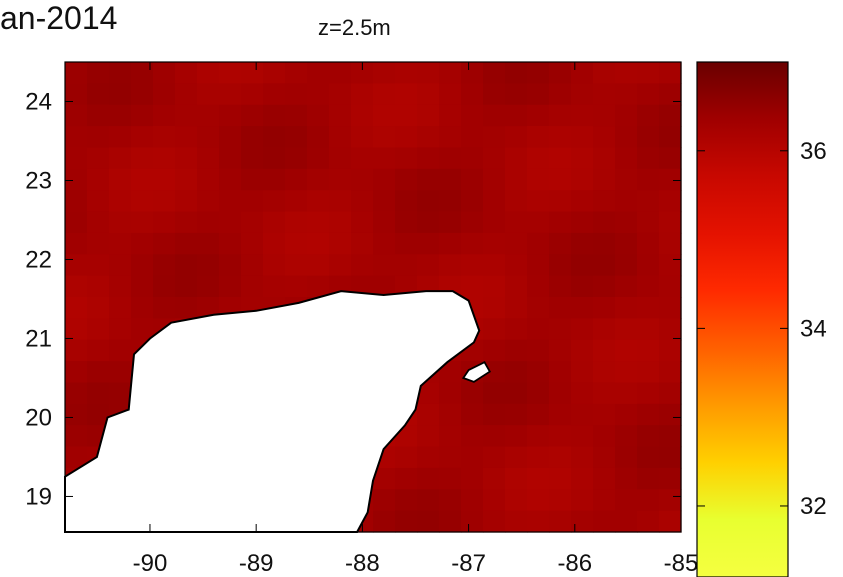  Describe the element at coordinates (150, 563) in the screenshot. I see `x-tick-label: -90` at that location.